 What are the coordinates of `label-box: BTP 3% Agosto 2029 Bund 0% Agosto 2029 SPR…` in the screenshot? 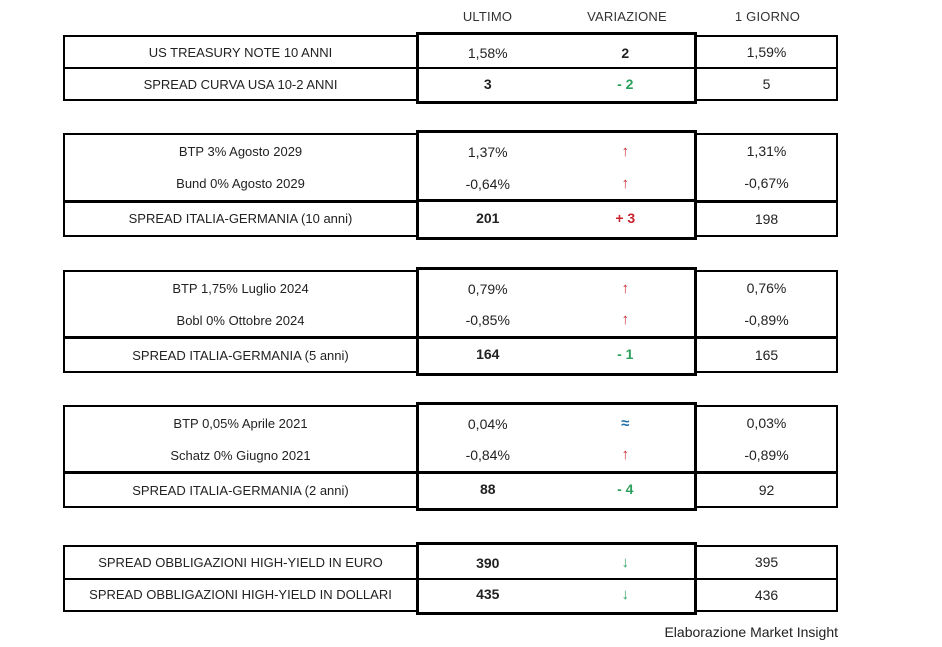 It's located at (240, 185).